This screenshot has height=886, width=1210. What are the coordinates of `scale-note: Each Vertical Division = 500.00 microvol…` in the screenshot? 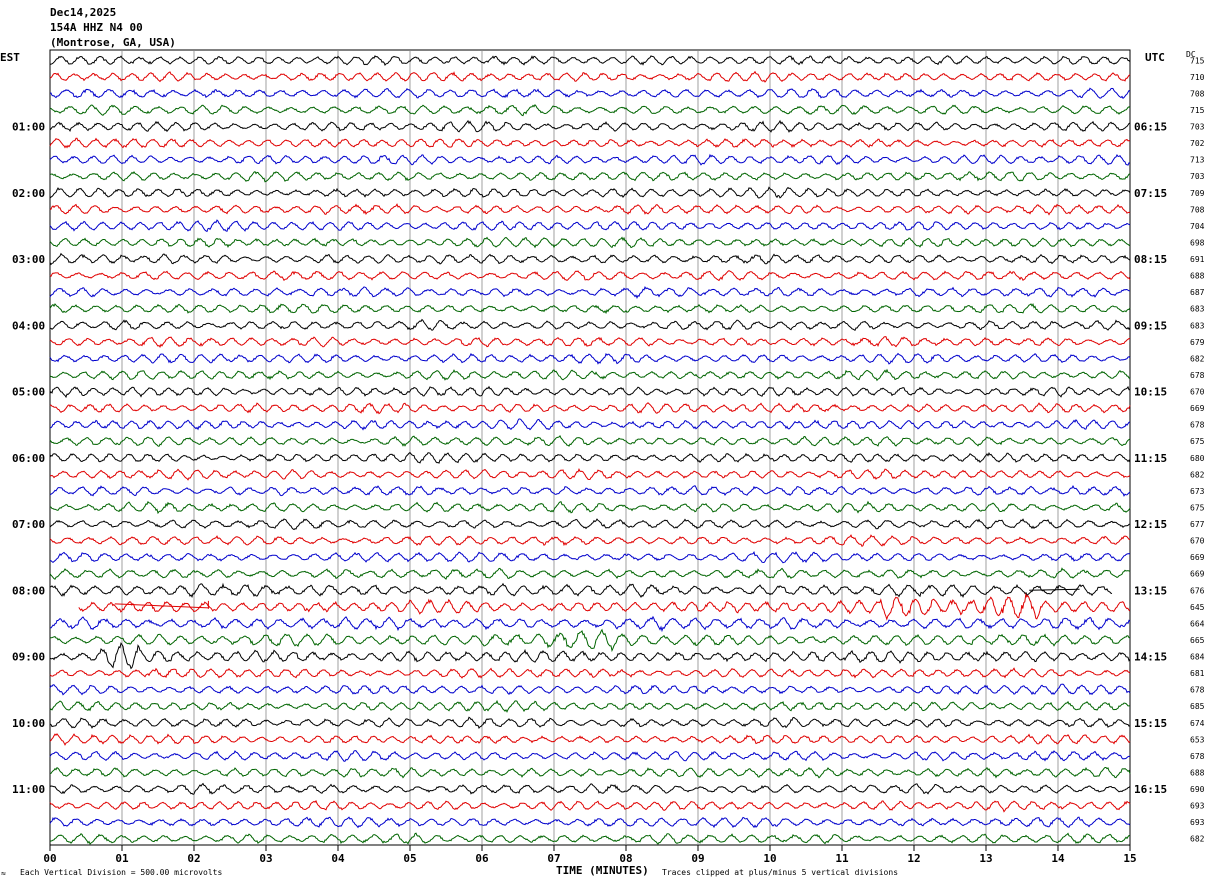 It's located at (121, 872).